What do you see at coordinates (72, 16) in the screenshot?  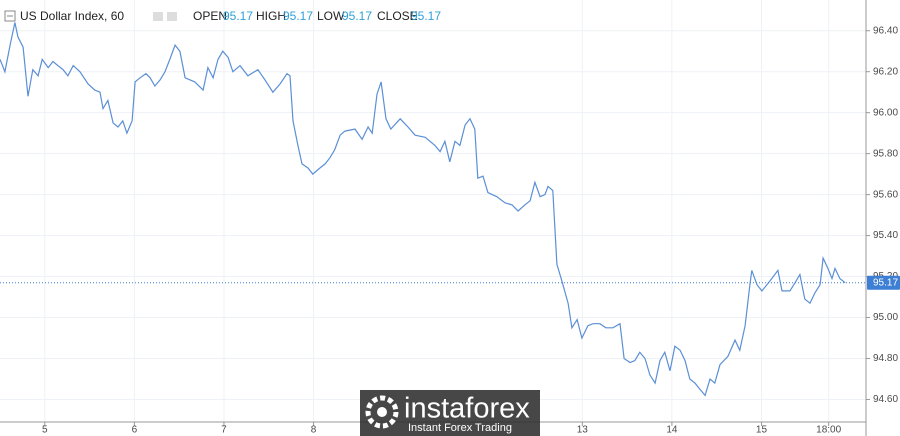 I see `chart-title: US Dollar Index, 60` at bounding box center [72, 16].